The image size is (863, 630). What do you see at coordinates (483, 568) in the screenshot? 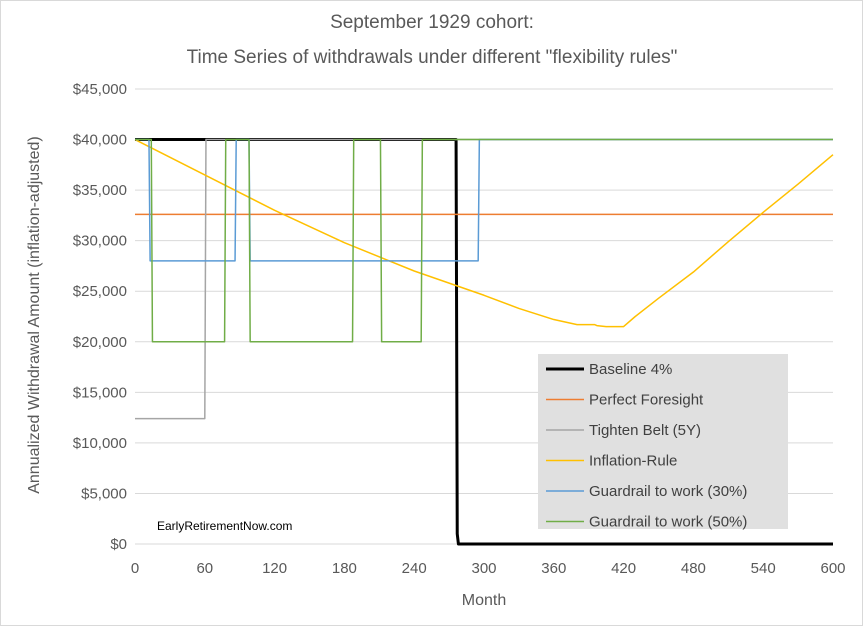
I see `x-tick-label: 300` at bounding box center [483, 568].